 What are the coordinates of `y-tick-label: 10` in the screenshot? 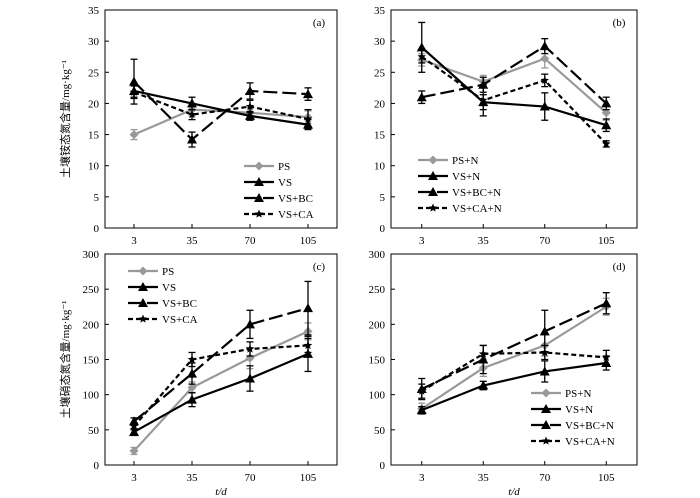 It's located at (380, 167).